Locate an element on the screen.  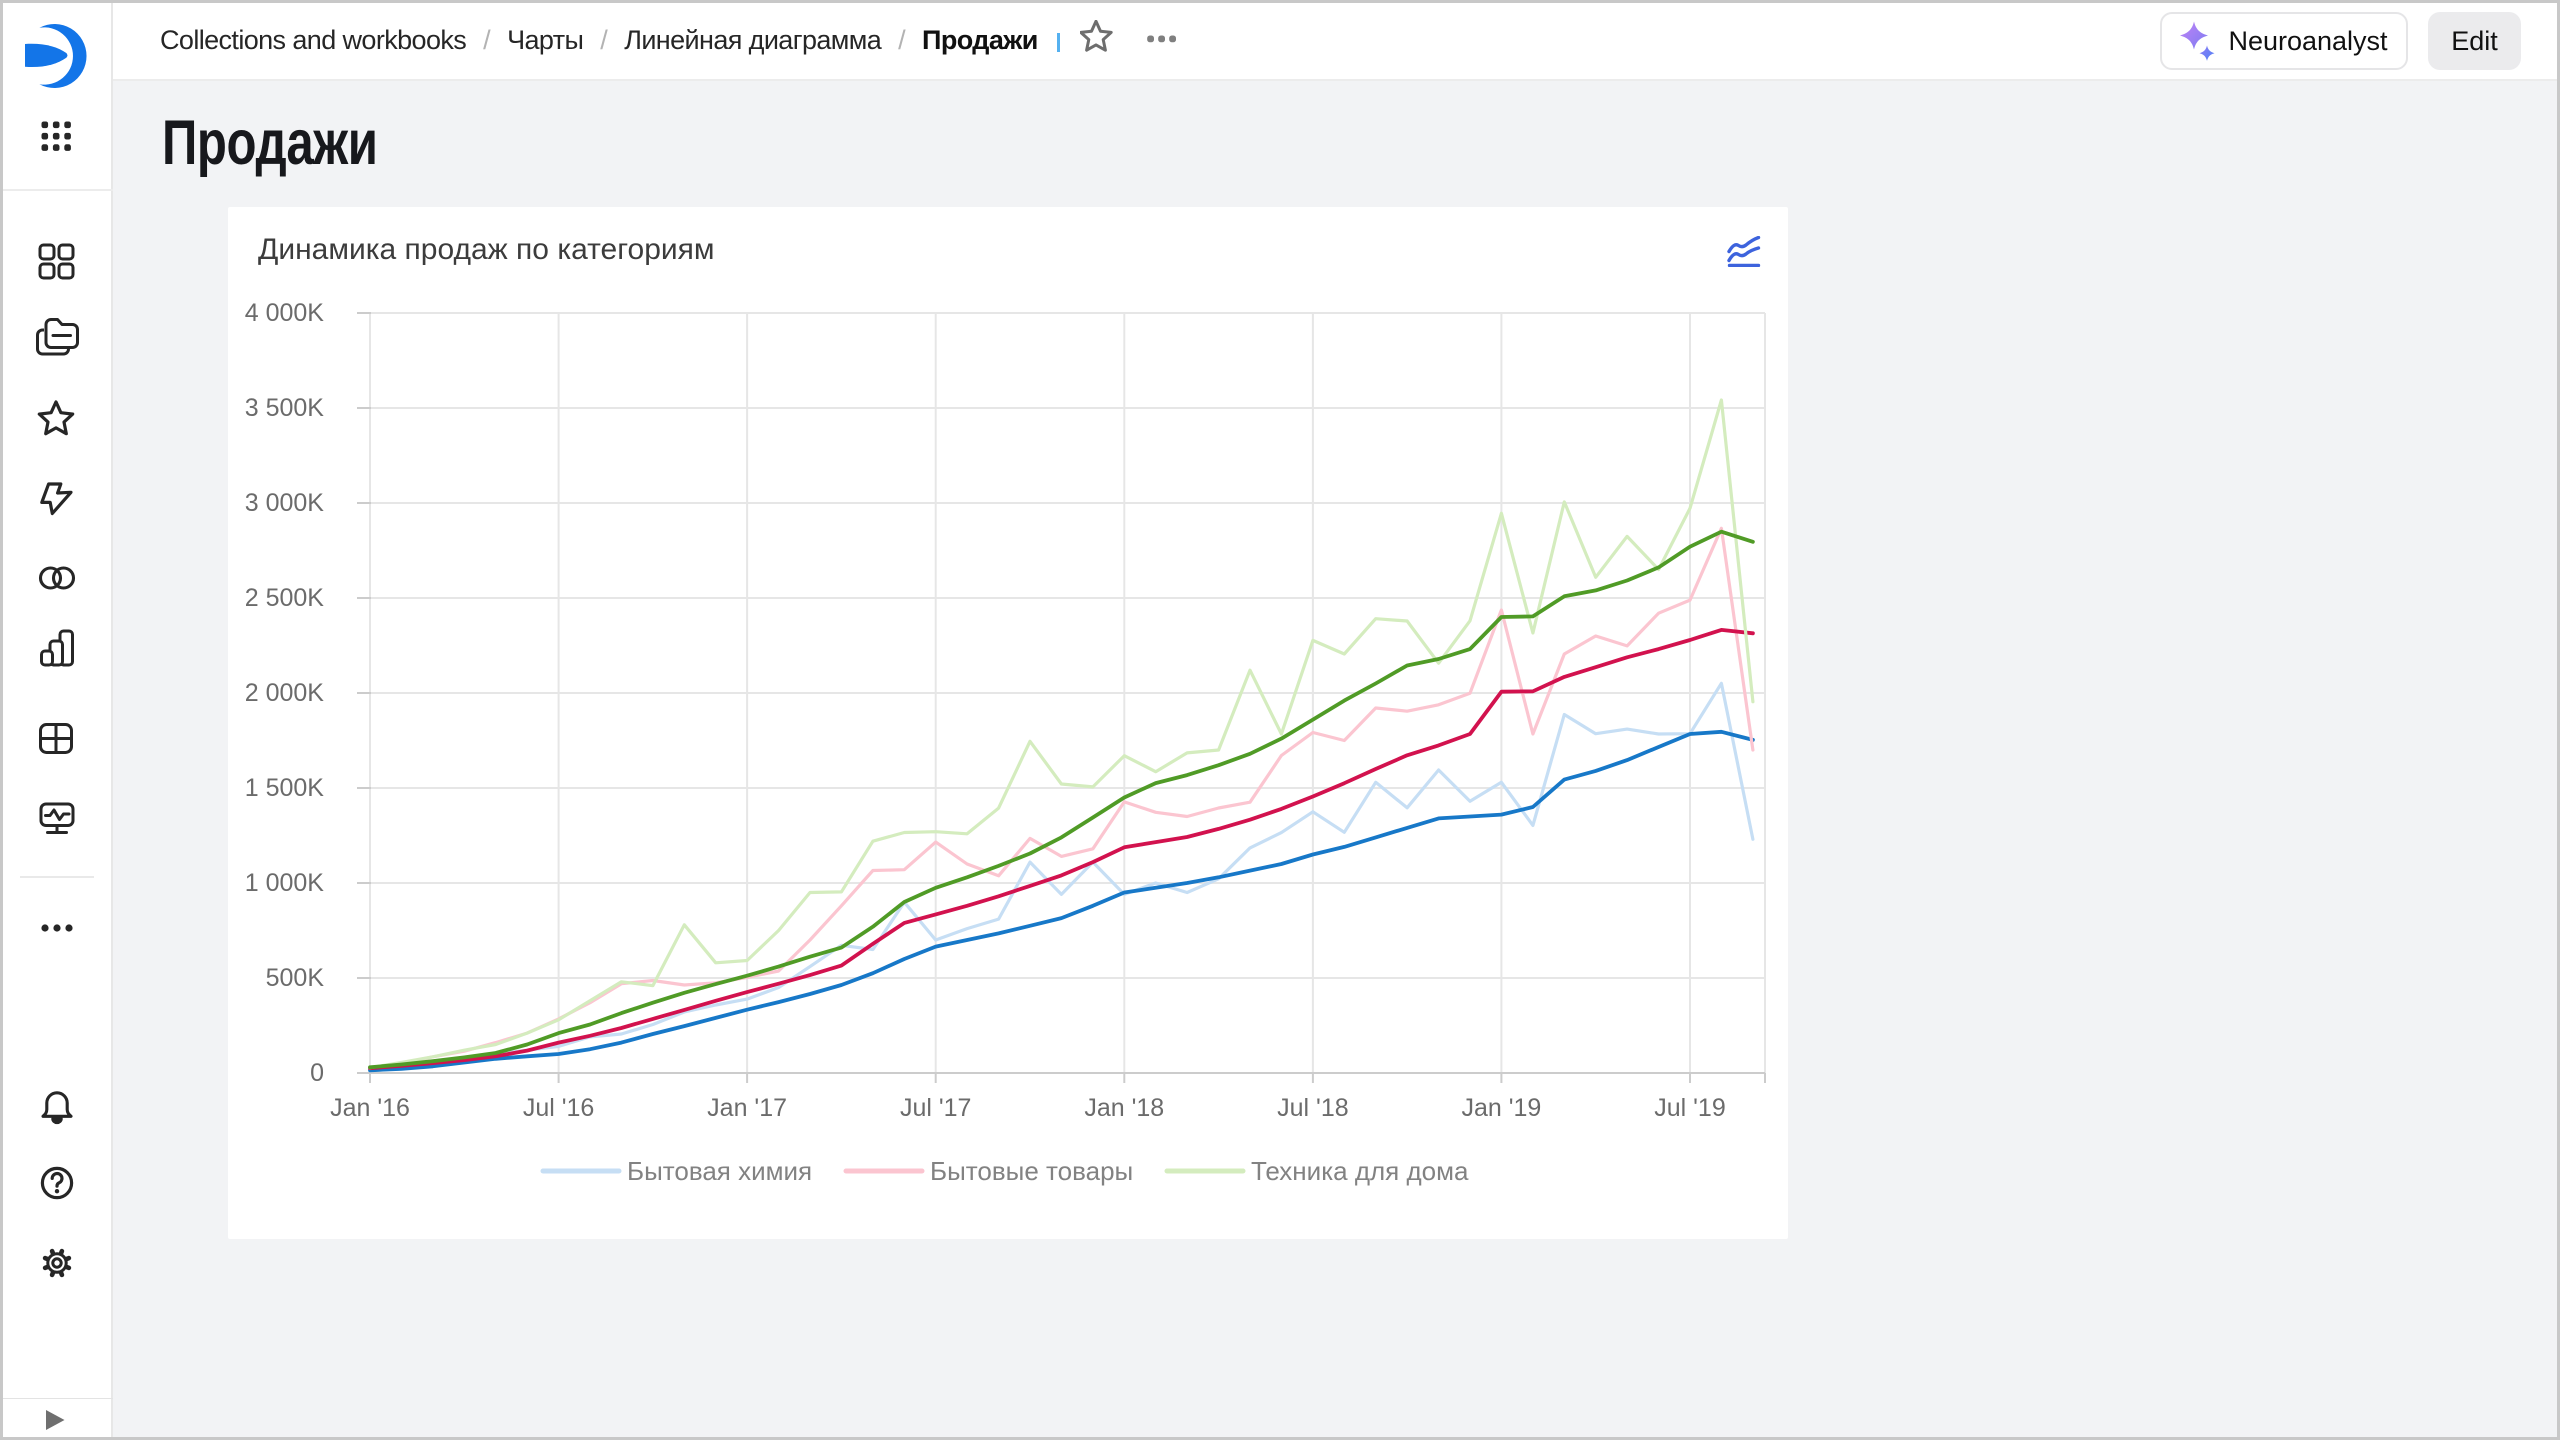
svg-text: Jul '19 is located at coordinates (1689, 1108).